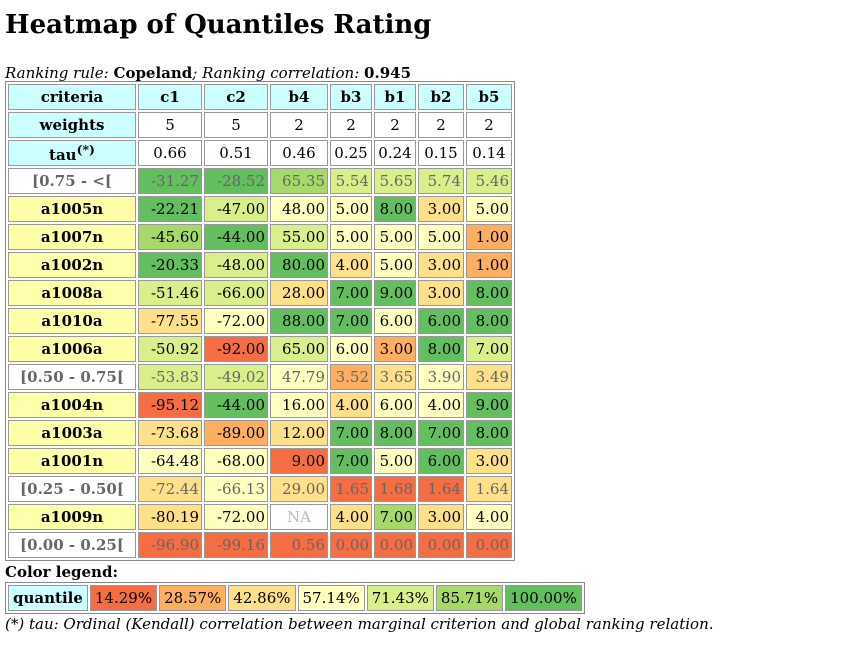  I want to click on heatmap-cell: 47.79, so click(299, 377).